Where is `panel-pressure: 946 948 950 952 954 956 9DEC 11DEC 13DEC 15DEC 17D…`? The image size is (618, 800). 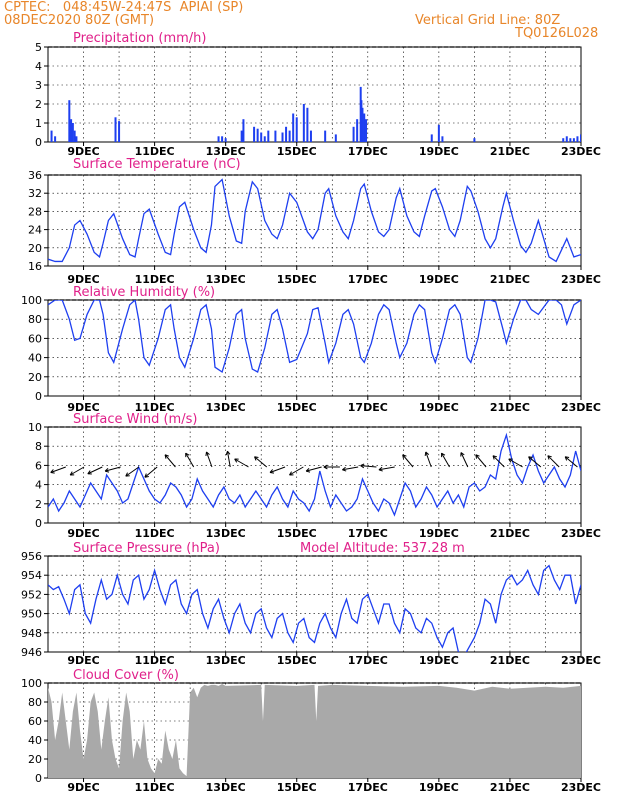 panel-pressure: 946 948 950 952 954 956 9DEC 11DEC 13DEC 15DEC 17D… is located at coordinates (311, 604).